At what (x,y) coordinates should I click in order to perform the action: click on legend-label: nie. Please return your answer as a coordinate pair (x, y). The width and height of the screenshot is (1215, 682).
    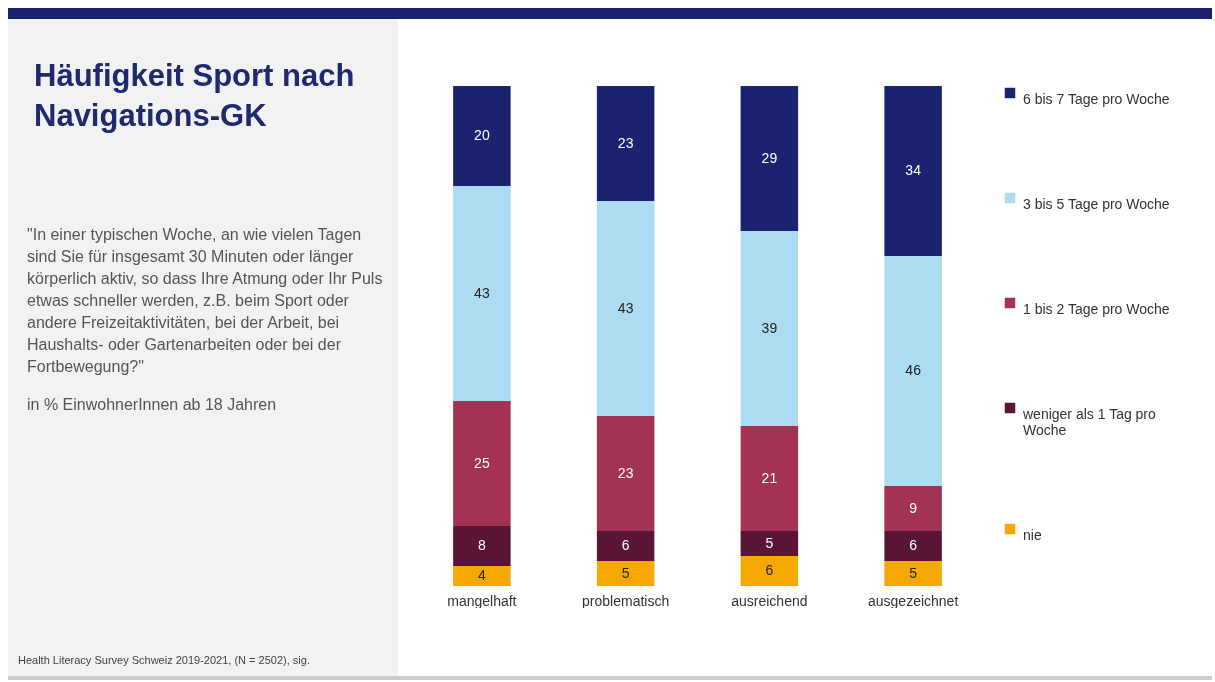
    Looking at the image, I should click on (1032, 535).